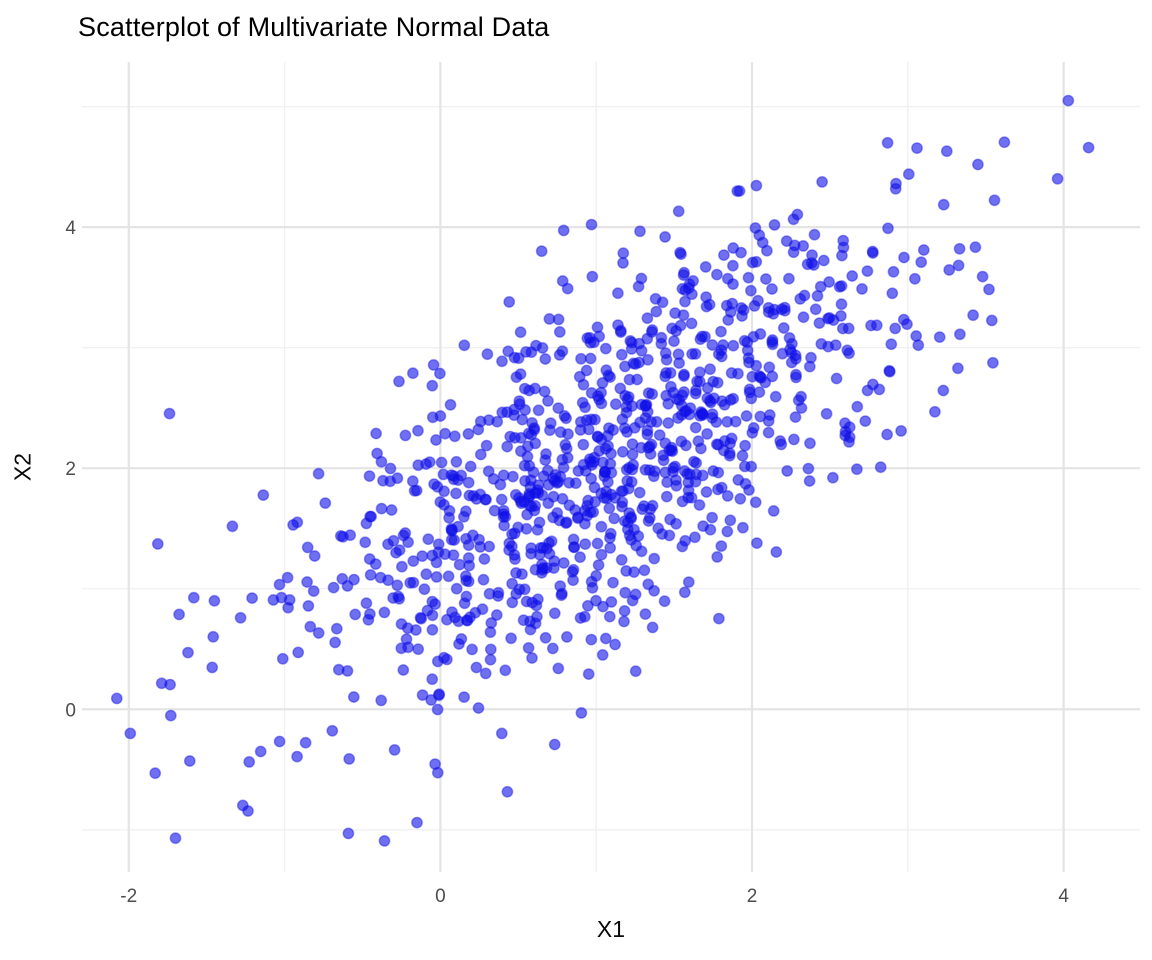 The image size is (1152, 960). What do you see at coordinates (70, 228) in the screenshot?
I see `y-tick-label: 4` at bounding box center [70, 228].